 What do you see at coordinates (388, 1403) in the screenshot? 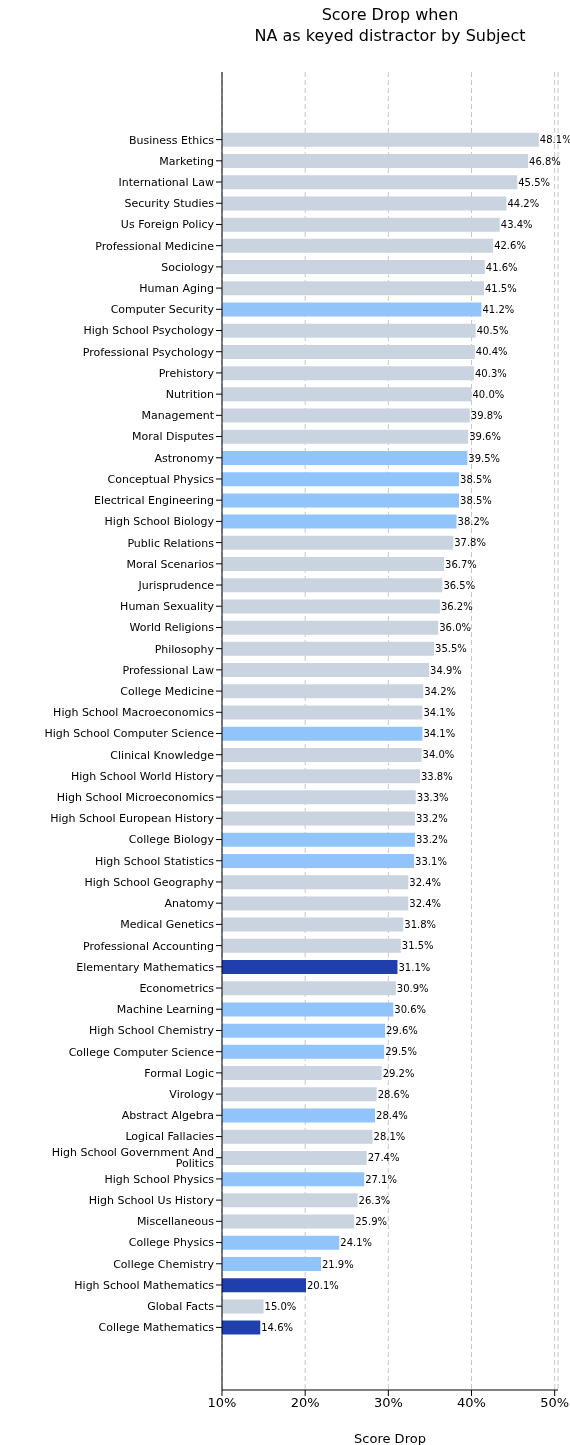
I see `x-tick-label: 30%` at bounding box center [388, 1403].